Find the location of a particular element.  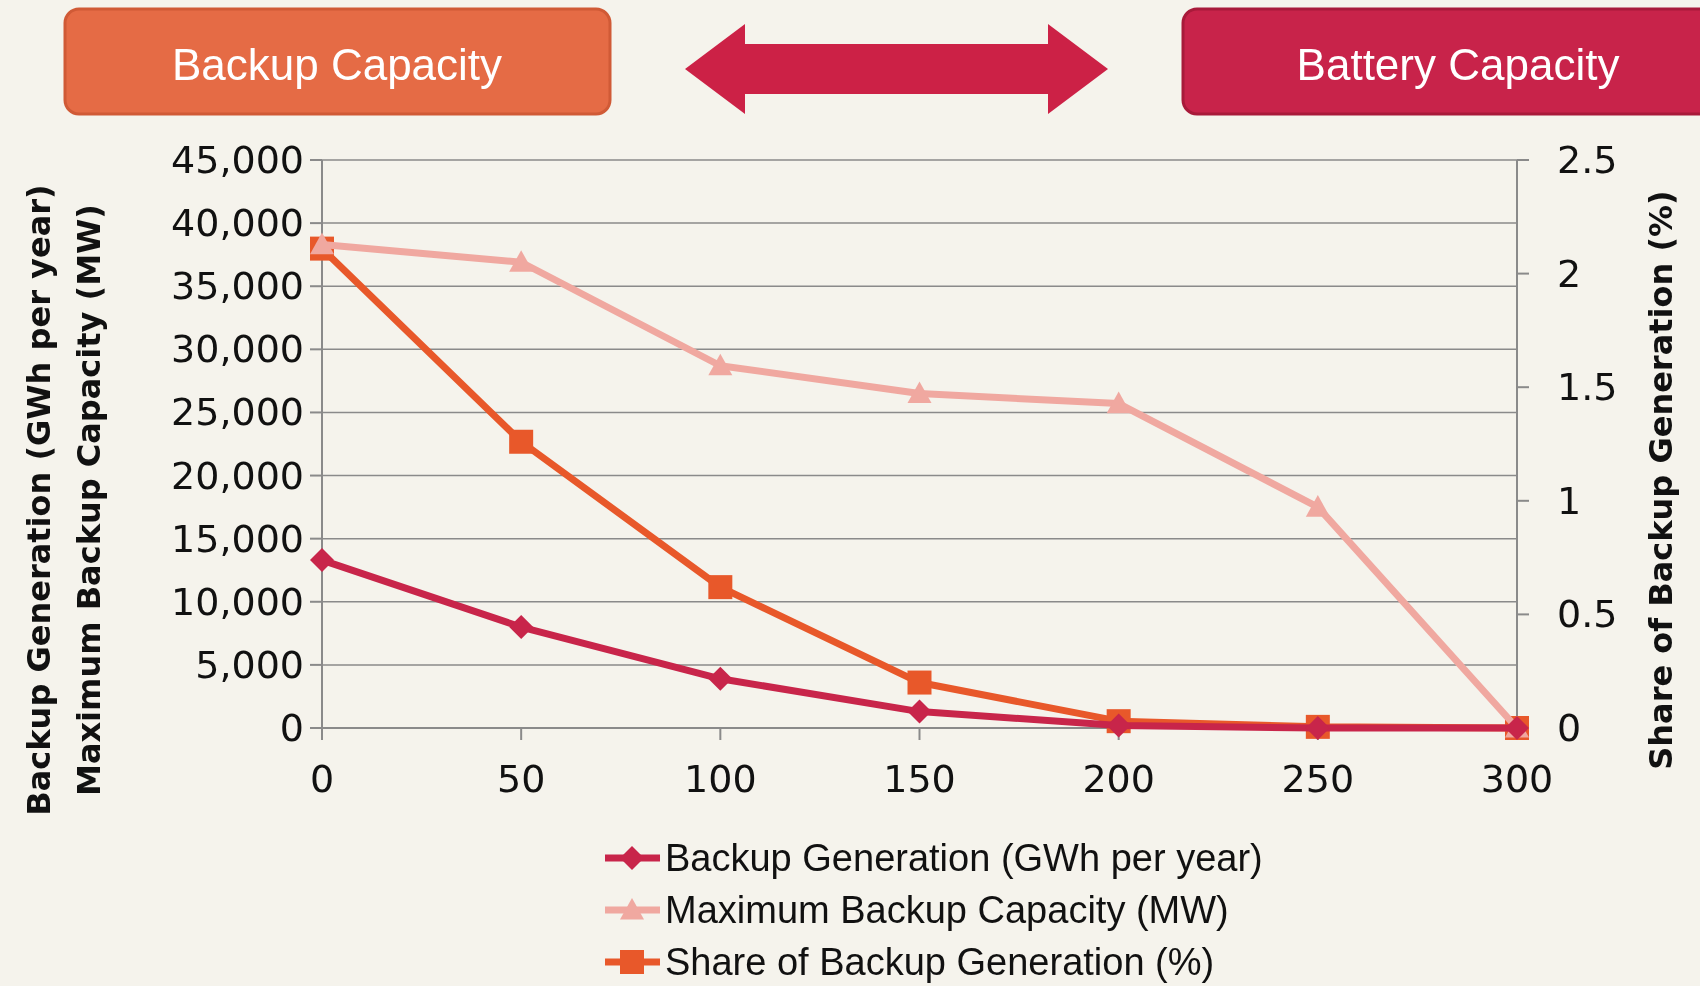

y-tick-label: 20,000 is located at coordinates (237, 475).